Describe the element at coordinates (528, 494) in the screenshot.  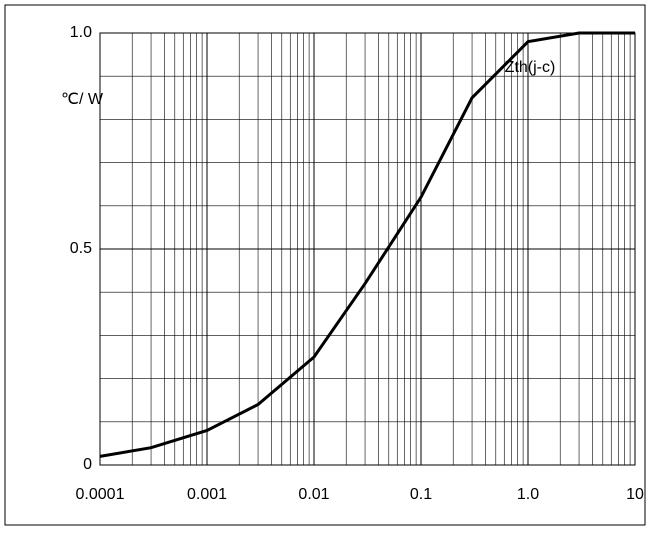
I see `x-tick-label: 1.0` at that location.